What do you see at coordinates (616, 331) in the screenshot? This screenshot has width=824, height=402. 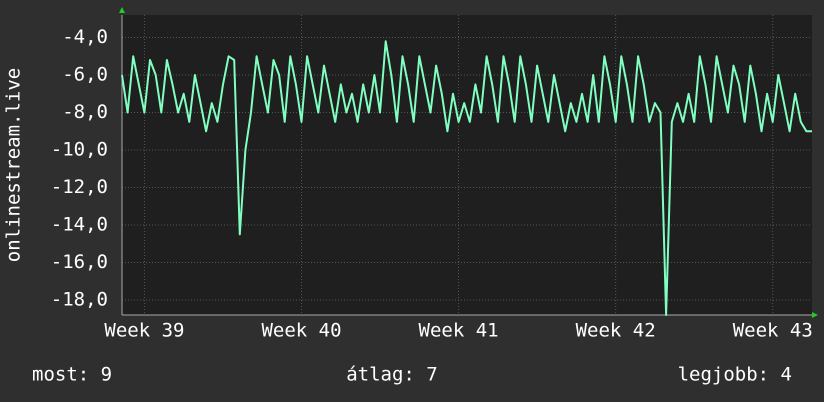 I see `x-tick-label: Week 42` at bounding box center [616, 331].